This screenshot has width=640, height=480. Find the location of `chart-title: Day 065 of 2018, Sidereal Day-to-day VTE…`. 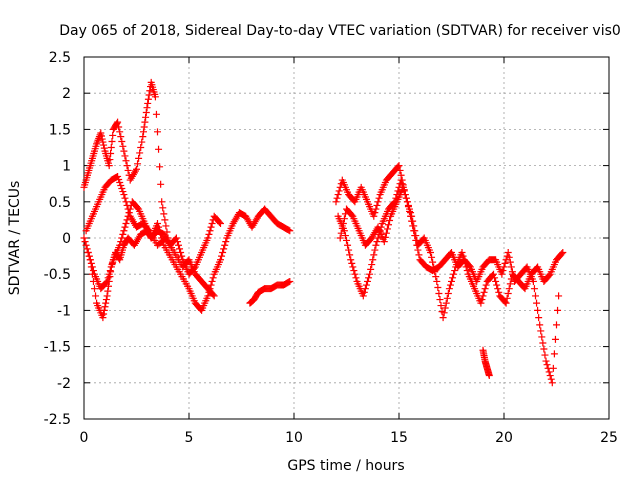

chart-title: Day 065 of 2018, Sidereal Day-to-day VTE… is located at coordinates (340, 31).